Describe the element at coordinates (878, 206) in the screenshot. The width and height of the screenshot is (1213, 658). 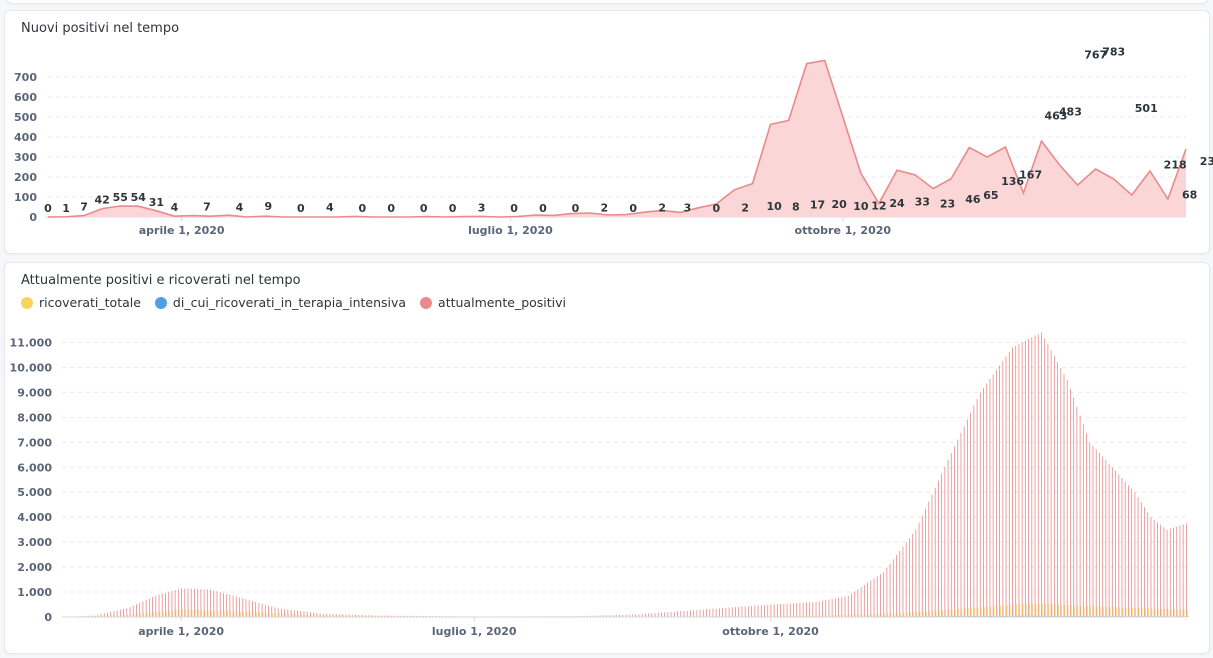
I see `data-label: 12` at that location.